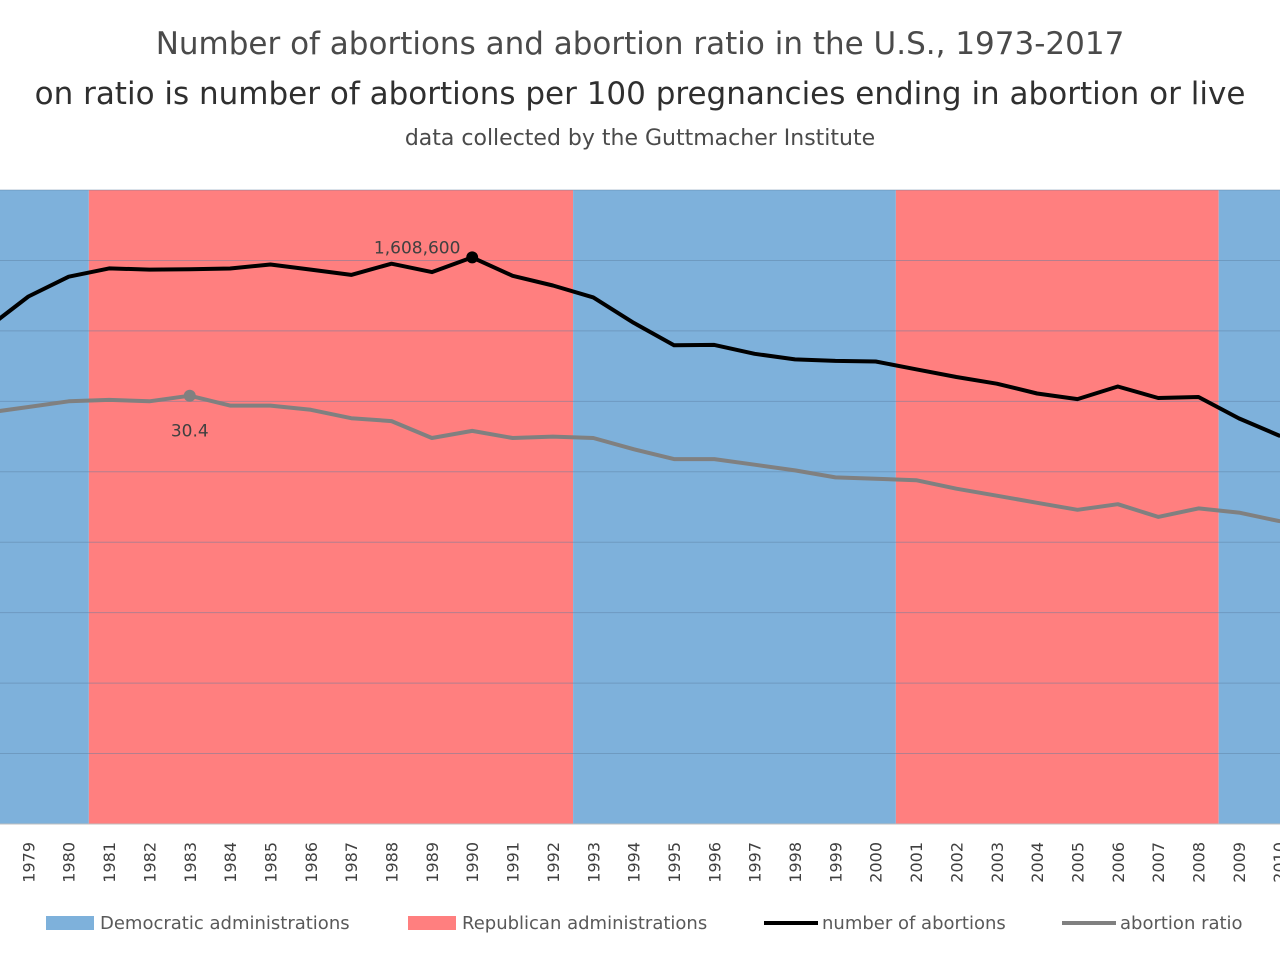 Image resolution: width=1280 pixels, height=960 pixels. I want to click on x-tick-2003: 2003, so click(997, 862).